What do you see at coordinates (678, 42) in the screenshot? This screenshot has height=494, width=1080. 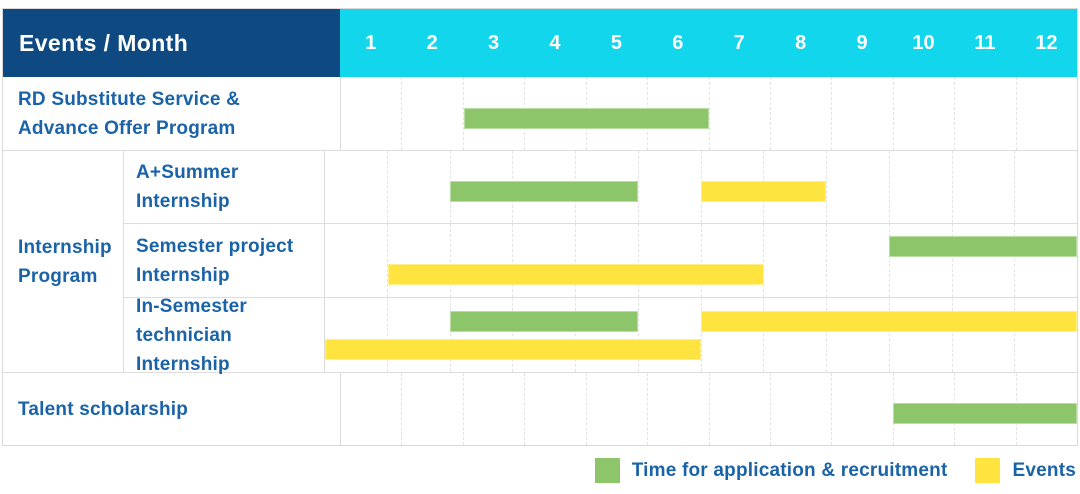 I see `month-header-label: 6` at bounding box center [678, 42].